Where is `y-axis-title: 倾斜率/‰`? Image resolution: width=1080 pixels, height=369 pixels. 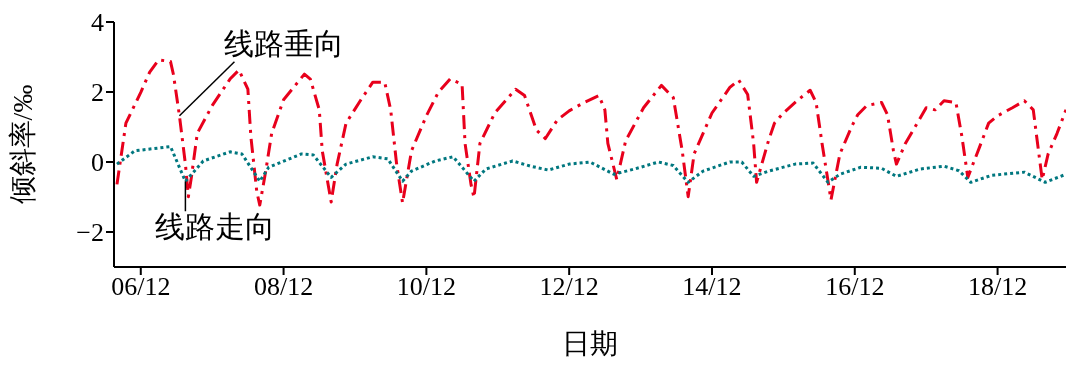 y-axis-title: 倾斜率/‰ is located at coordinates (22, 144).